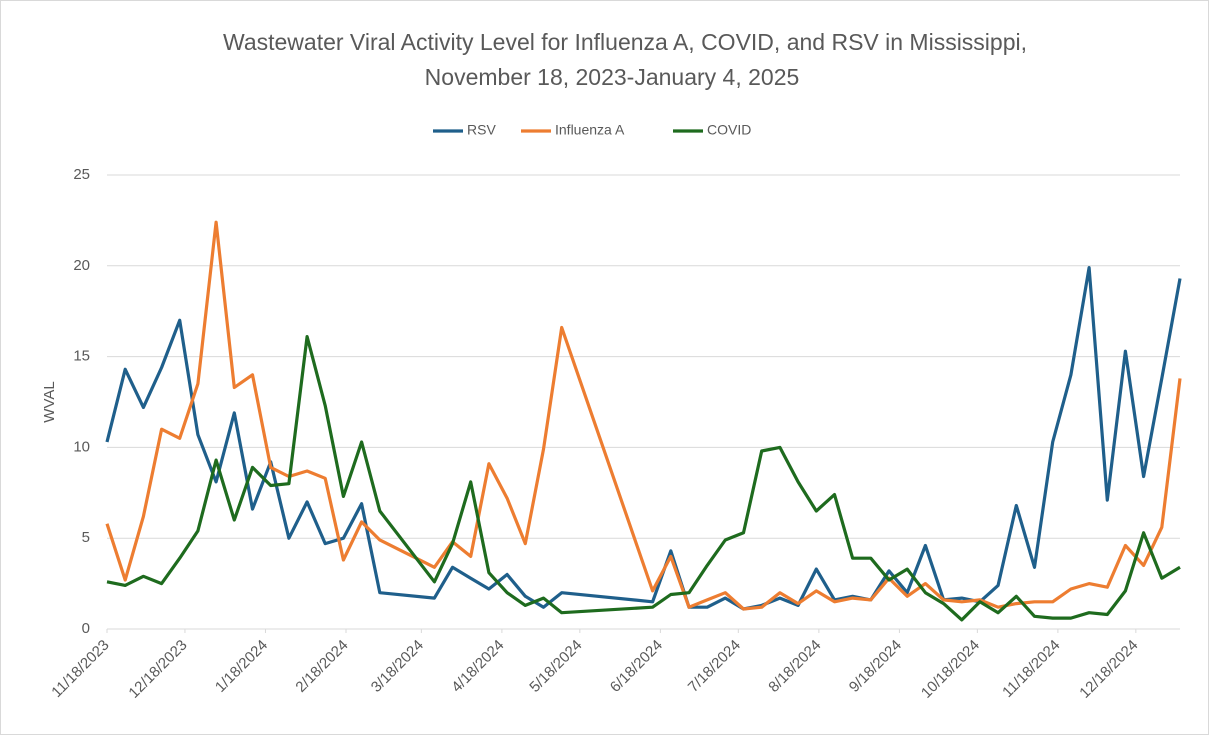  Describe the element at coordinates (81, 446) in the screenshot. I see `y-tick-label: 10` at that location.